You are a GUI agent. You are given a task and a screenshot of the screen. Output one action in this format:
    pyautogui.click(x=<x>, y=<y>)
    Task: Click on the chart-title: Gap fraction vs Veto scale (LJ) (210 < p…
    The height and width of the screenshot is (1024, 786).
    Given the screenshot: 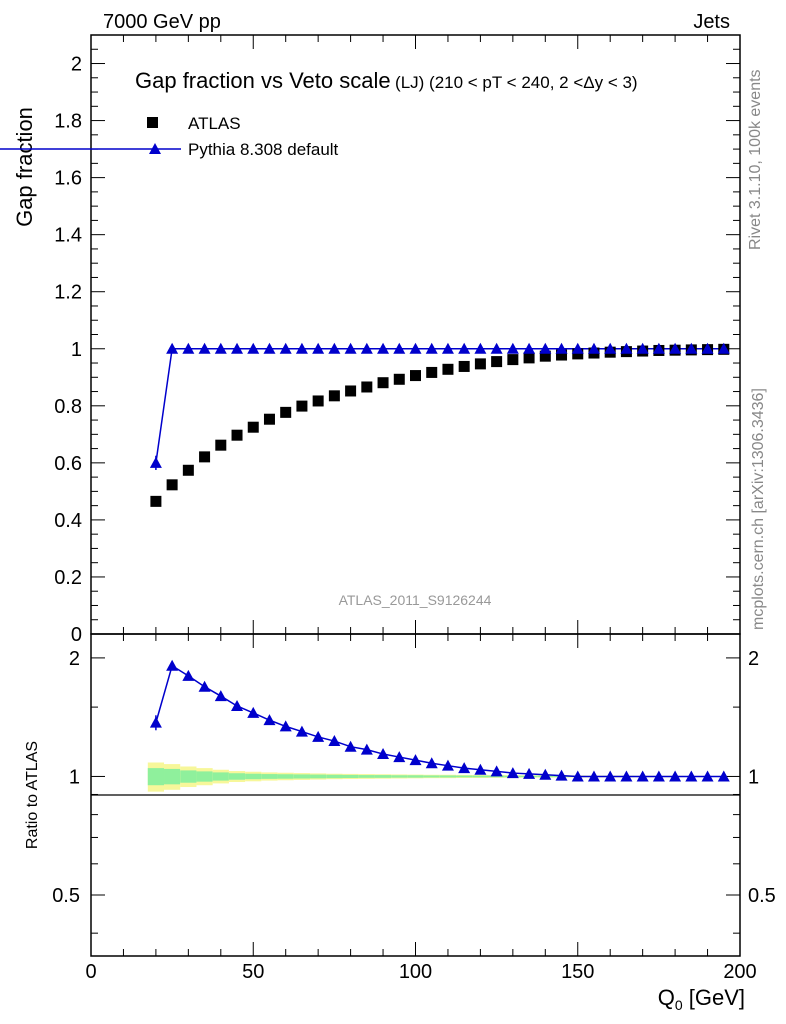 What is the action you would take?
    pyautogui.click(x=386, y=80)
    